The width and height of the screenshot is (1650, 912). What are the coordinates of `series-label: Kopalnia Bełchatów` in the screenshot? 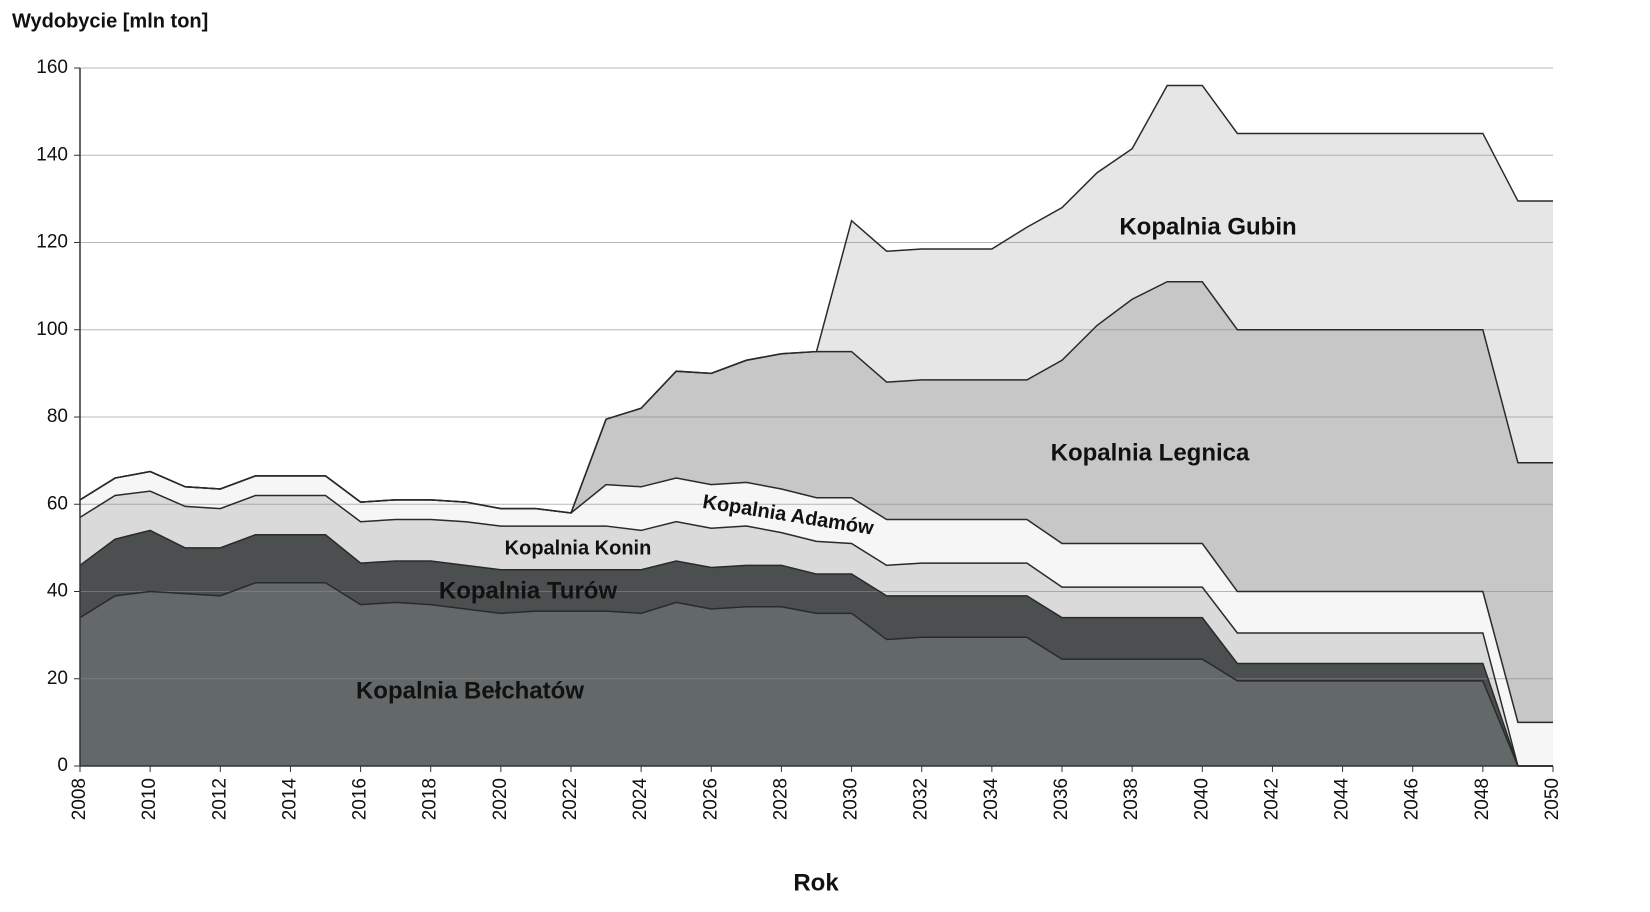 It's located at (470, 690).